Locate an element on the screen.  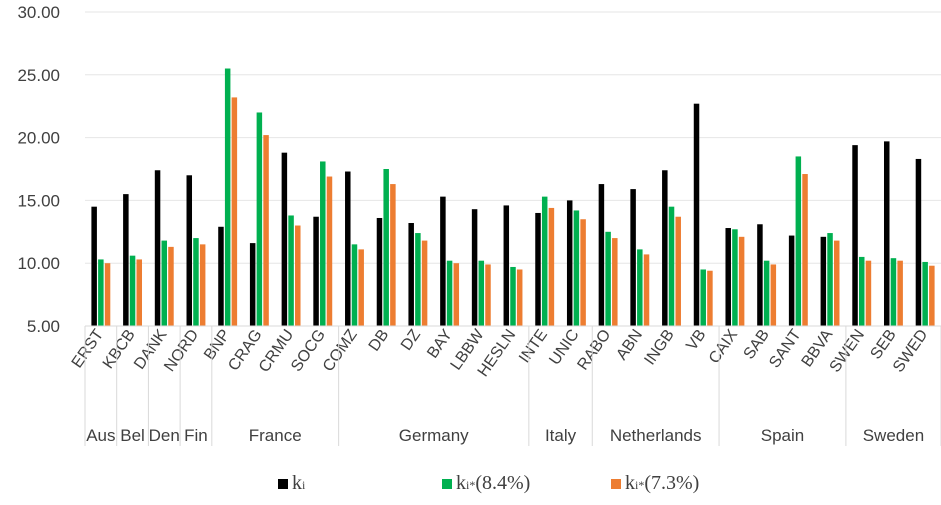
x-tick-label: CAIX is located at coordinates (724, 346).